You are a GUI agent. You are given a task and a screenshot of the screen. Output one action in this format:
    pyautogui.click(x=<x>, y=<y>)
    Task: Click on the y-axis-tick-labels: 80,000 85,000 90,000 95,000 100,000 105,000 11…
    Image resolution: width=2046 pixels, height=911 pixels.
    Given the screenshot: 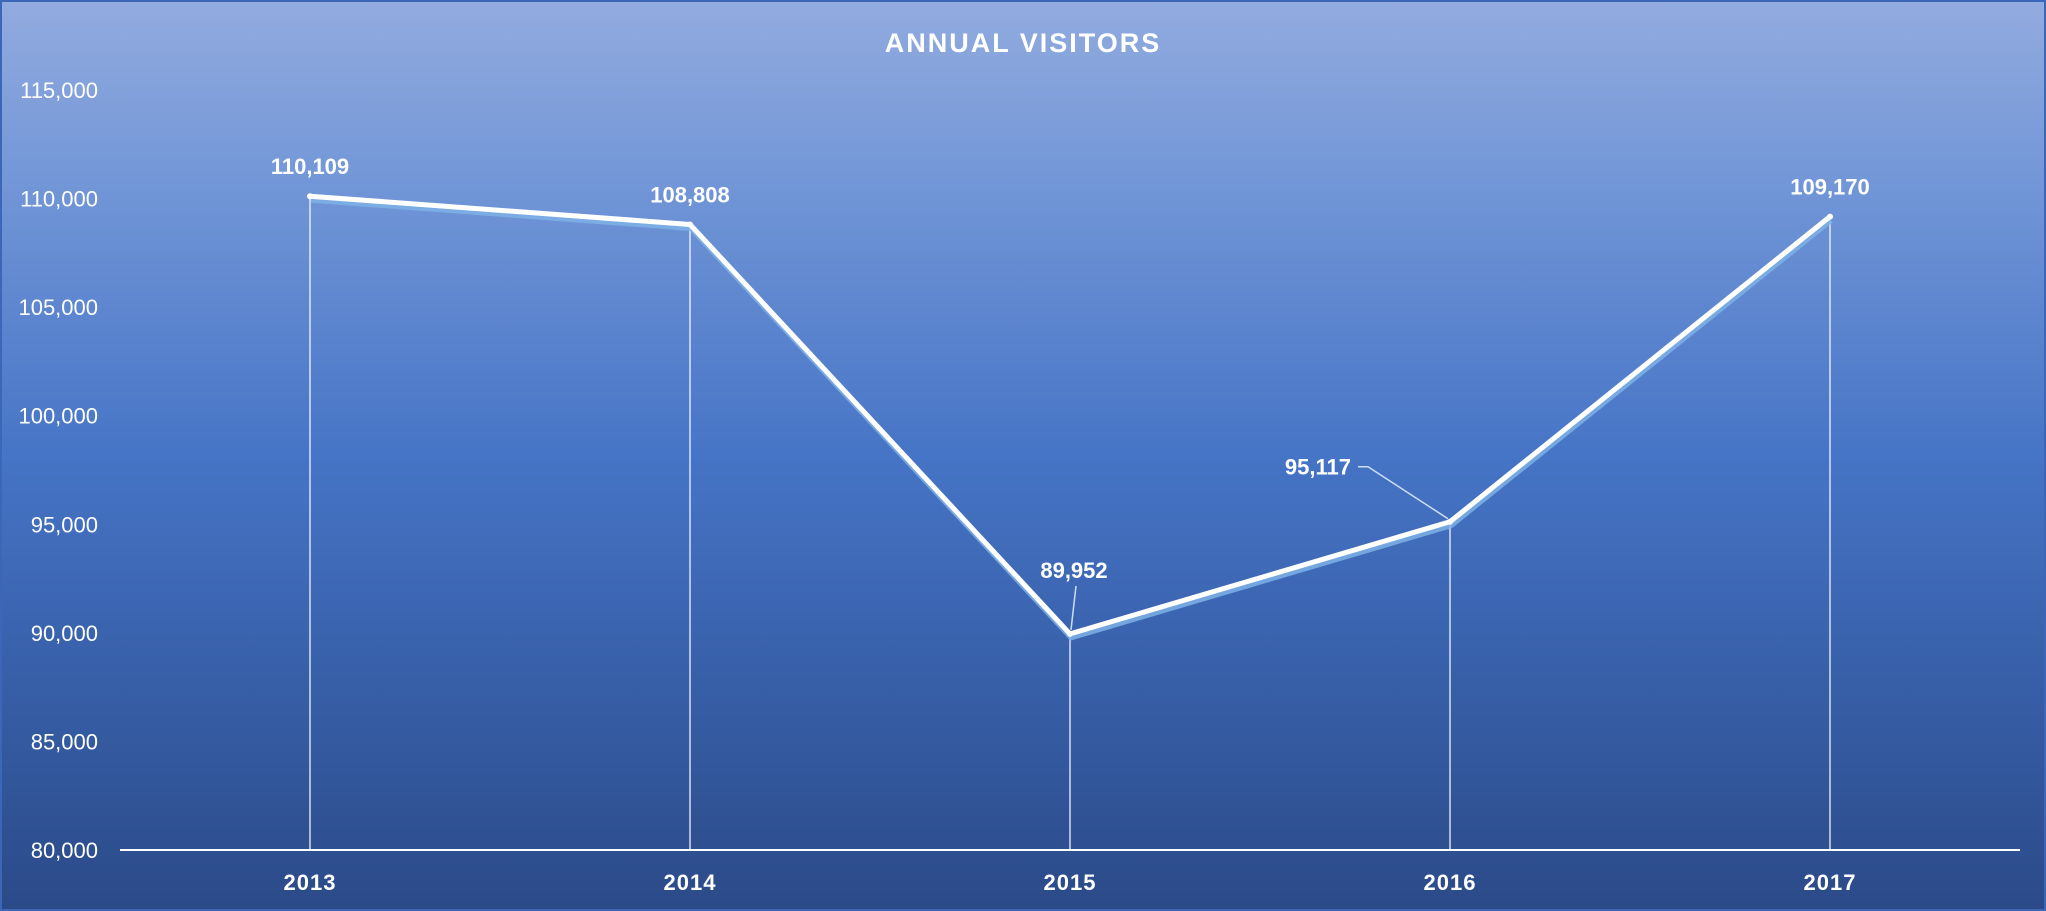 What is the action you would take?
    pyautogui.click(x=58, y=470)
    